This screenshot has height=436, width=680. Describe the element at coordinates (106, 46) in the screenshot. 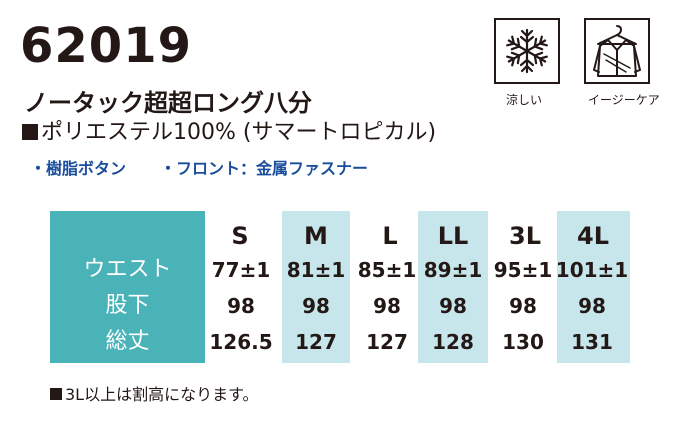

I see `product-code: 62019` at that location.